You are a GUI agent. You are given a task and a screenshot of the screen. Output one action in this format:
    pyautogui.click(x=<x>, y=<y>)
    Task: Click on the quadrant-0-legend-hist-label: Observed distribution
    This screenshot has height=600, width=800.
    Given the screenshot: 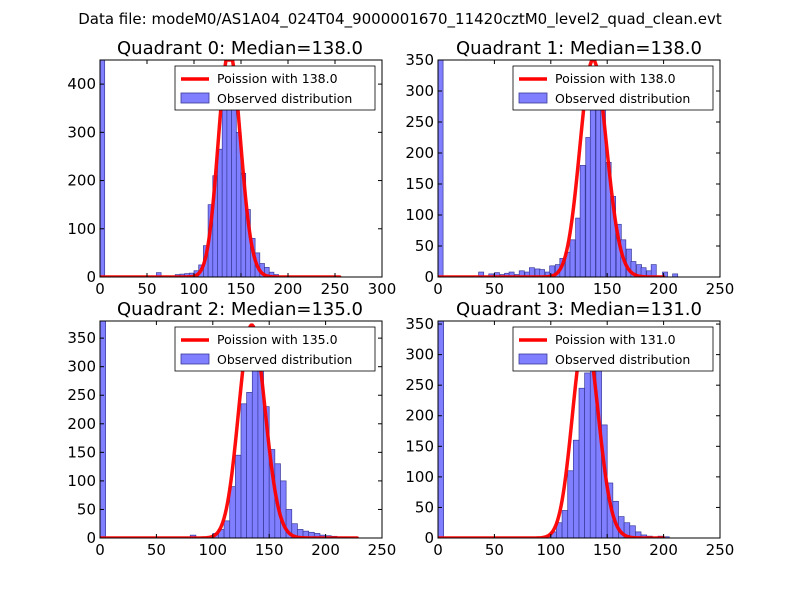 What is the action you would take?
    pyautogui.click(x=284, y=98)
    